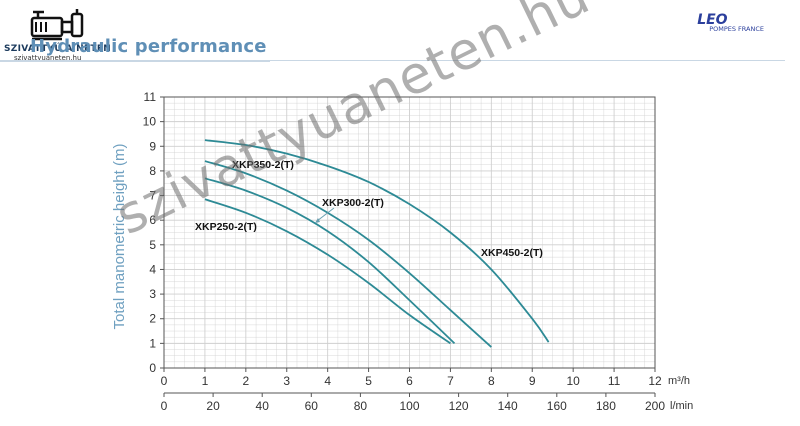 This screenshot has width=800, height=426. Describe the element at coordinates (325, 214) in the screenshot. I see `label-pointer-line` at that location.